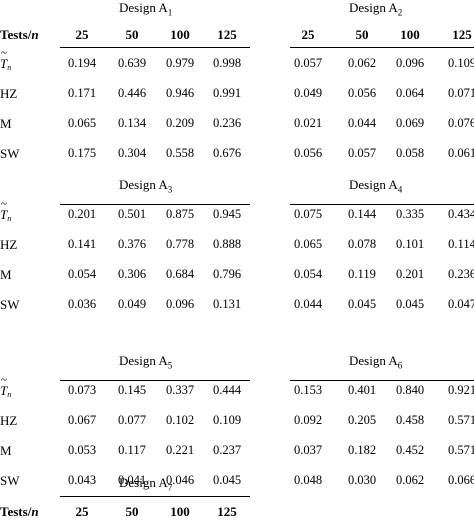  I want to click on design-title-6: Design A6, so click(376, 362).